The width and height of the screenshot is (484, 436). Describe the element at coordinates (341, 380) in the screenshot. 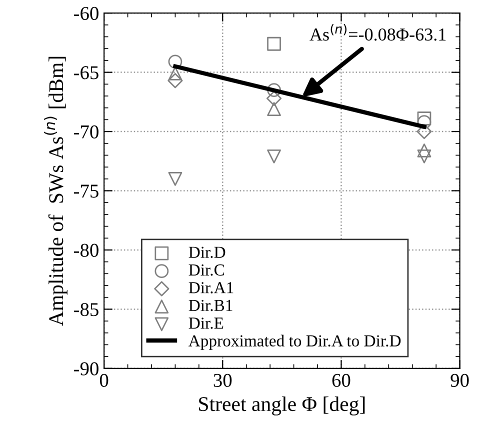

I see `x-tick-label: 60` at that location.